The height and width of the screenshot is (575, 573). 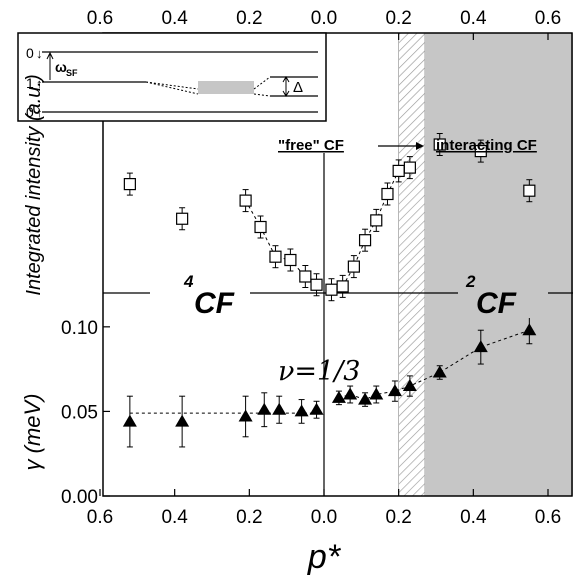 What do you see at coordinates (371, 229) in the screenshot?
I see `upper-right-guide` at bounding box center [371, 229].